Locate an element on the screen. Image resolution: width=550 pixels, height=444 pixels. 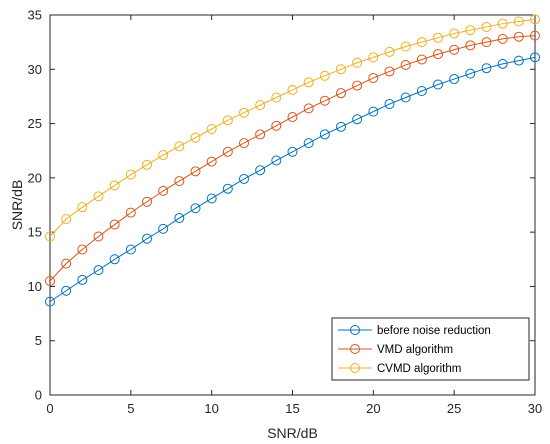
legend-label: before noise reduction is located at coordinates (434, 331).